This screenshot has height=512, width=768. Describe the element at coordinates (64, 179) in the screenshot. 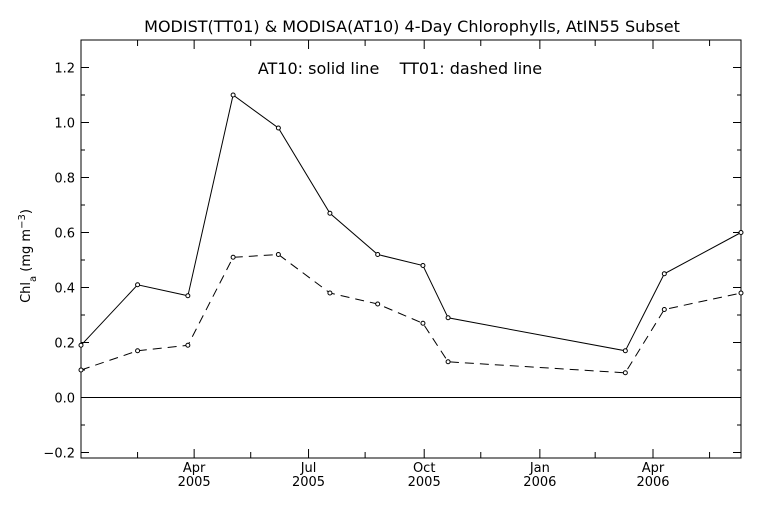

I see `y-tick-label: 0.8` at that location.